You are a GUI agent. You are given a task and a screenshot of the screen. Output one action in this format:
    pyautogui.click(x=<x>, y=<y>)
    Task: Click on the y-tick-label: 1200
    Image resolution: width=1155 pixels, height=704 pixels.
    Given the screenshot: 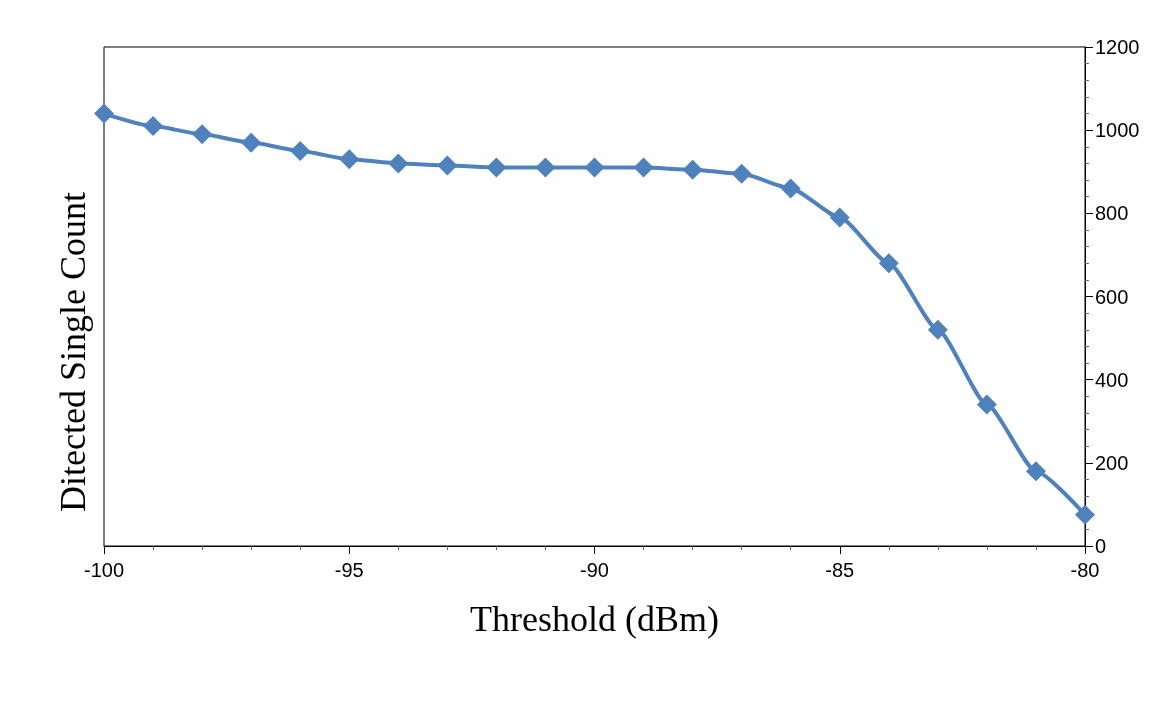 What is the action you would take?
    pyautogui.click(x=1117, y=47)
    